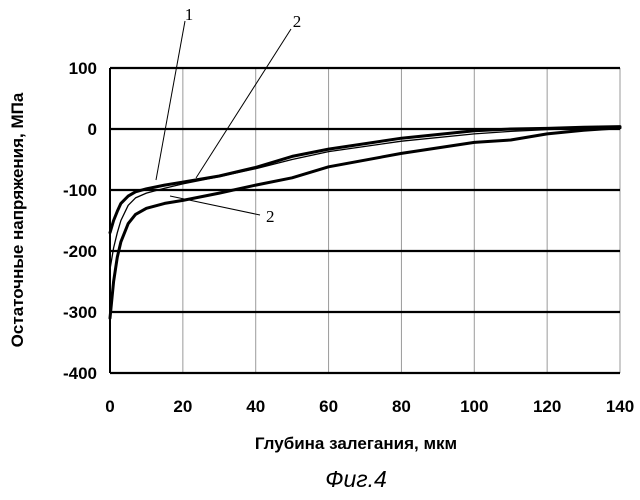 The width and height of the screenshot is (640, 500). Describe the element at coordinates (92, 129) in the screenshot. I see `y-tick-label: 0` at that location.